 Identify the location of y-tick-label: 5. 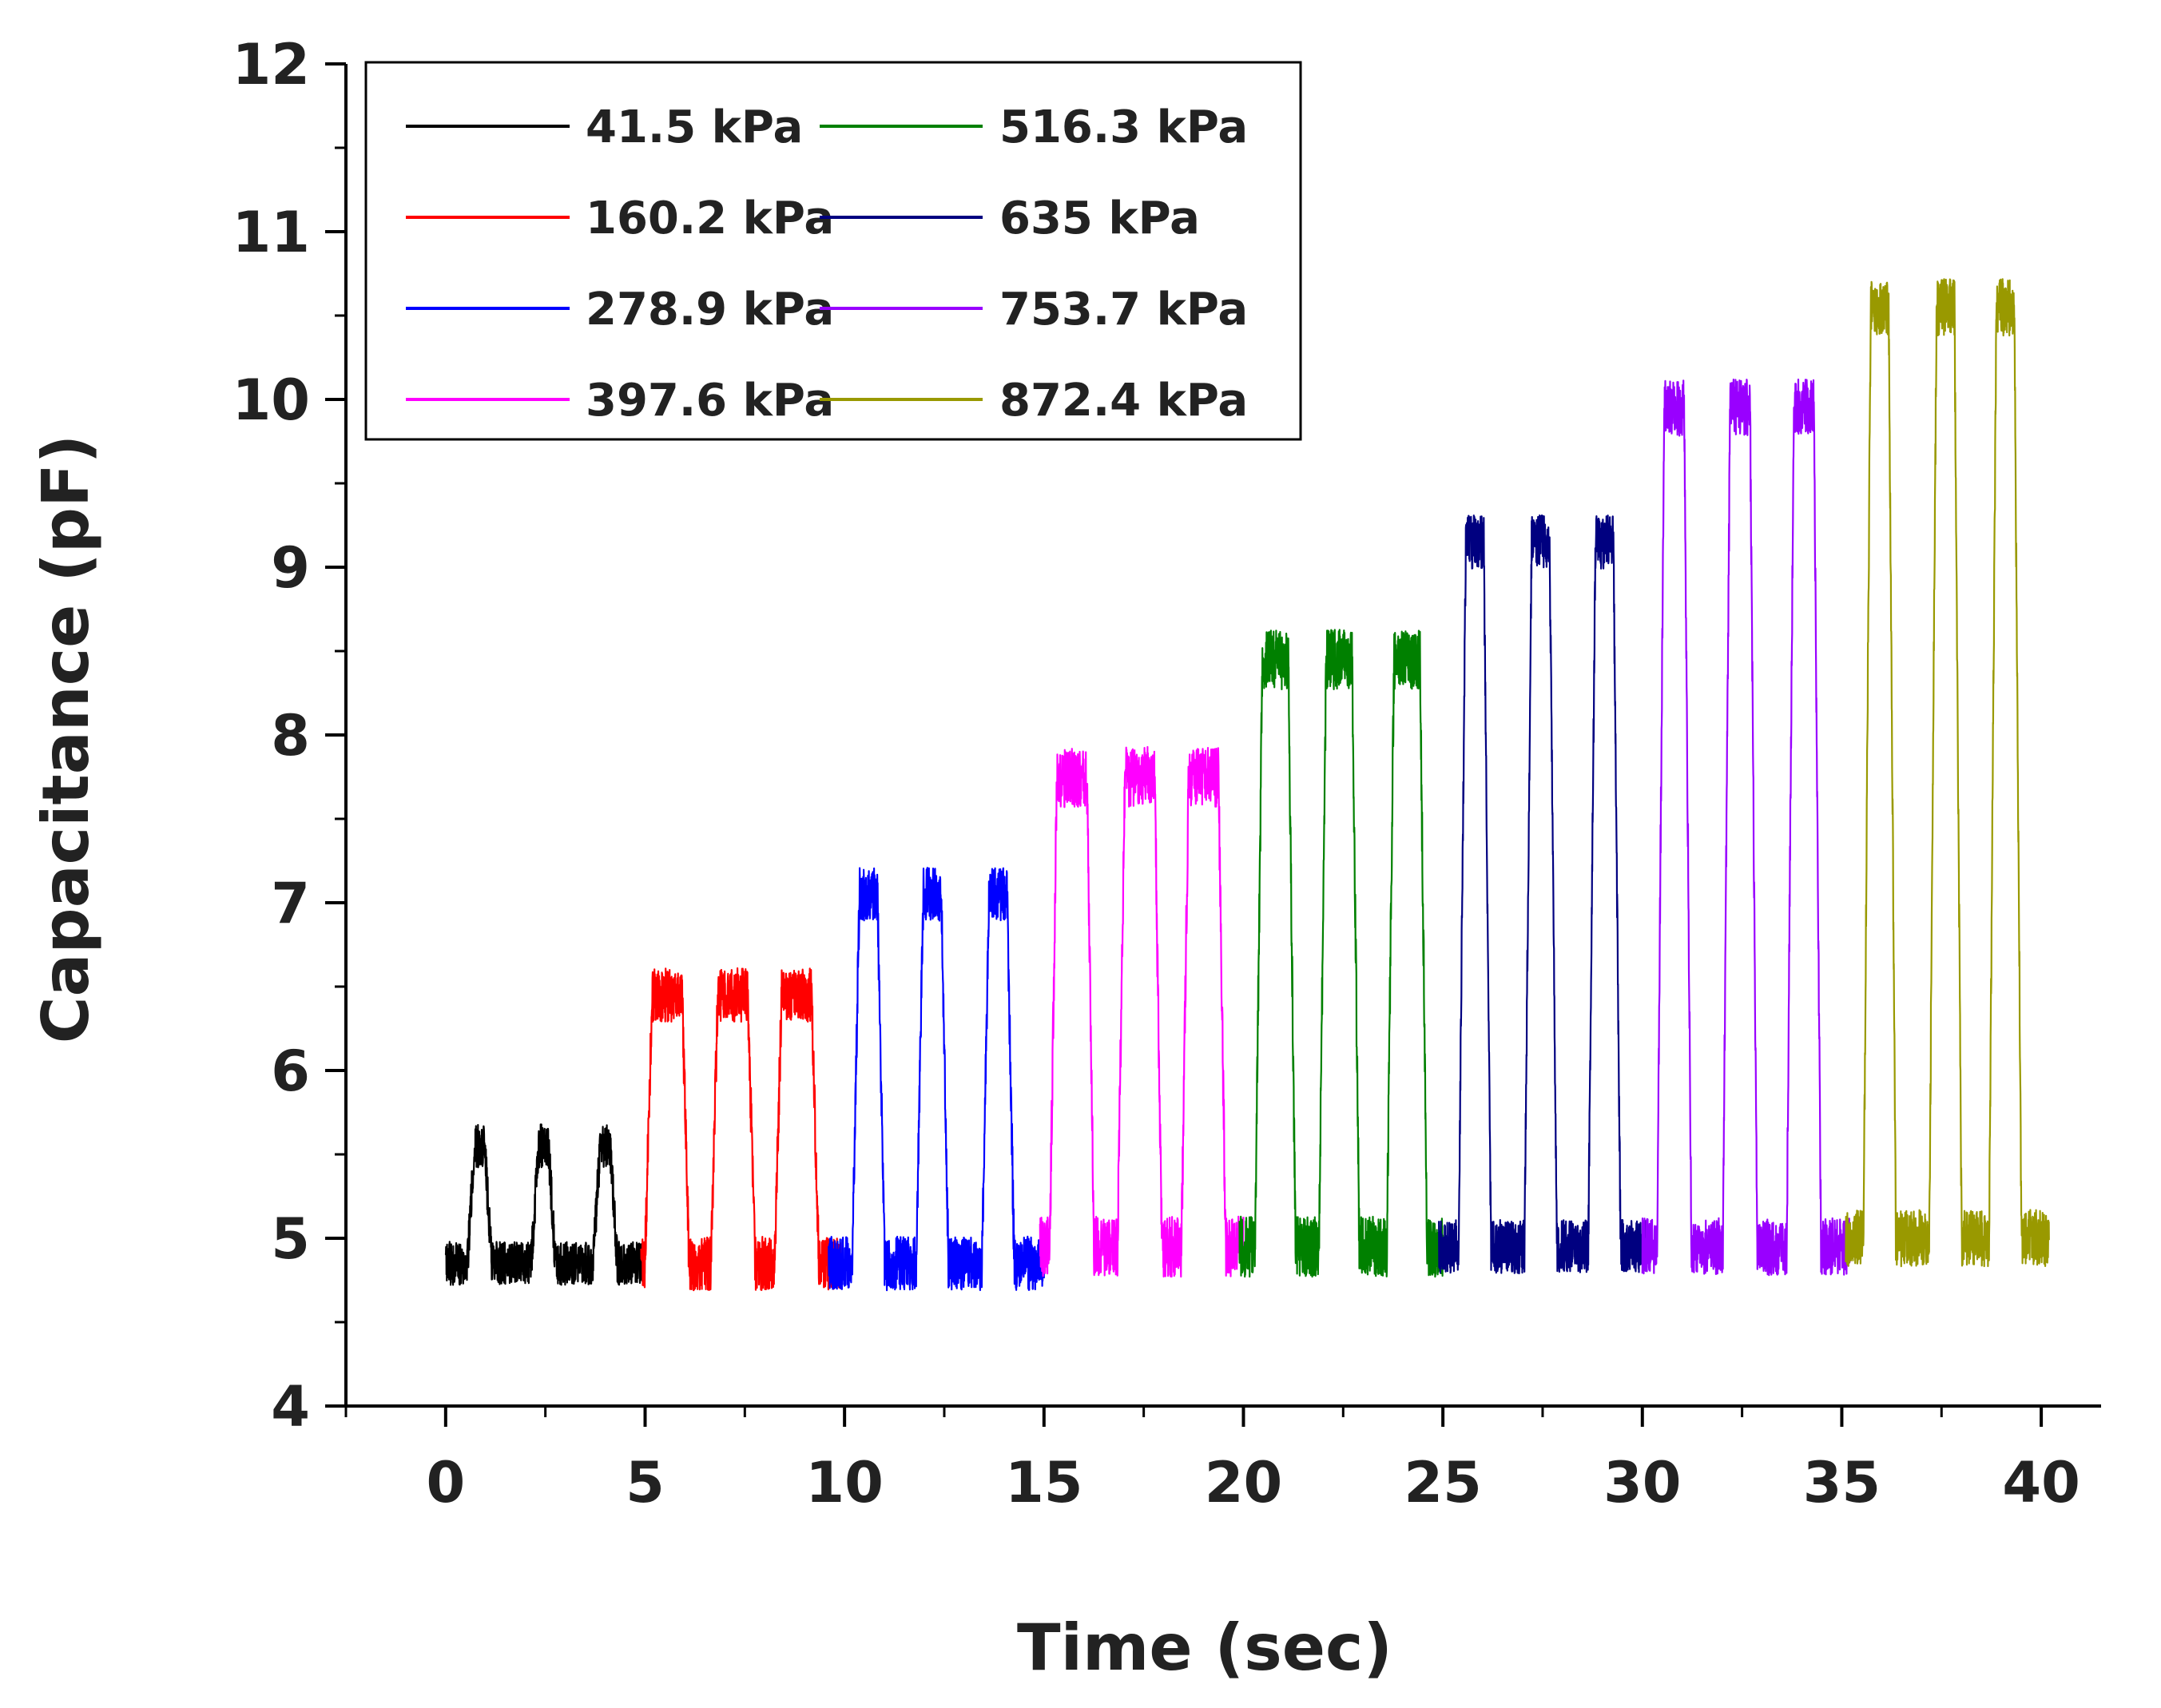
(290, 1239).